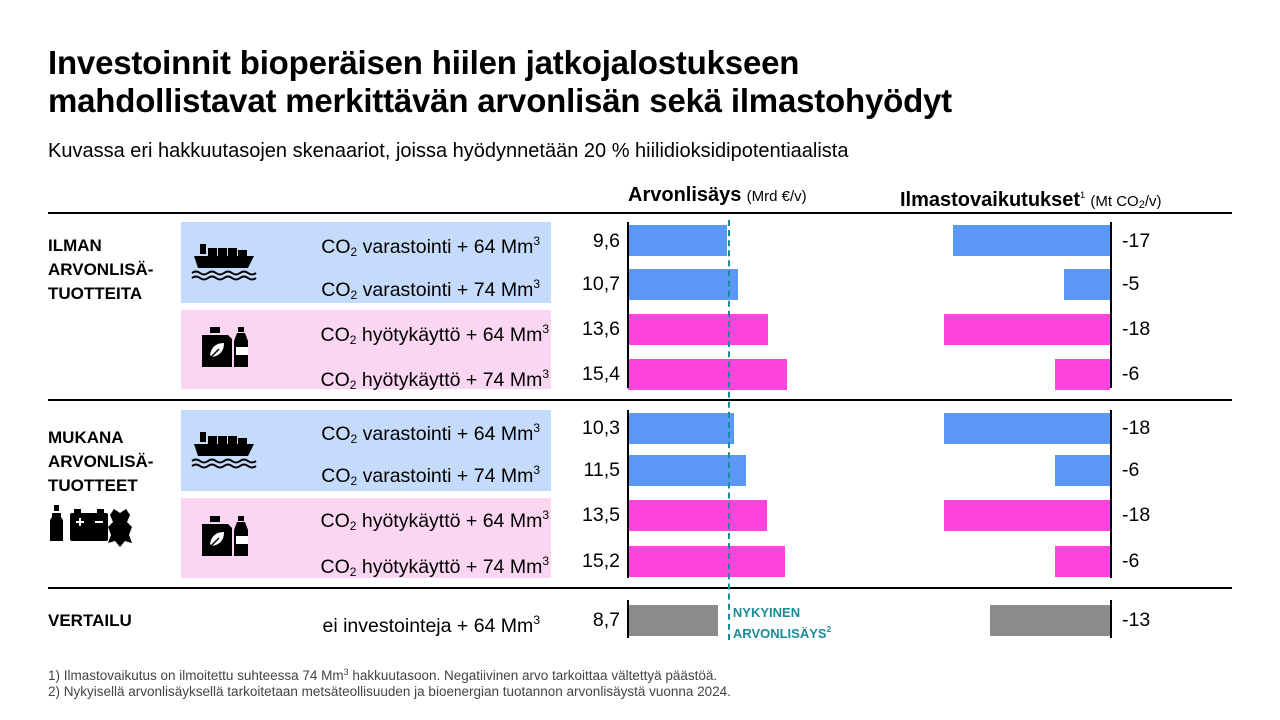 The width and height of the screenshot is (1280, 720). I want to click on climate-label: -17, so click(1136, 241).